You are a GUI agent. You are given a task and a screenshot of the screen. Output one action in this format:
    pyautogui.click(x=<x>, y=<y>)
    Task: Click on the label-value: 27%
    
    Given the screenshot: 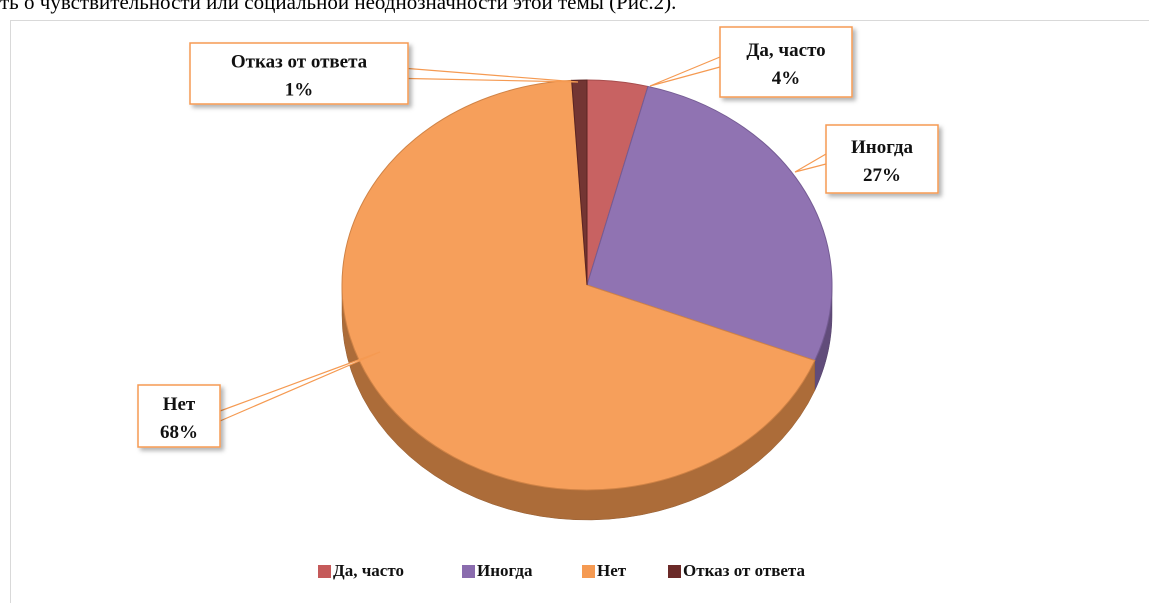 What is the action you would take?
    pyautogui.click(x=882, y=175)
    